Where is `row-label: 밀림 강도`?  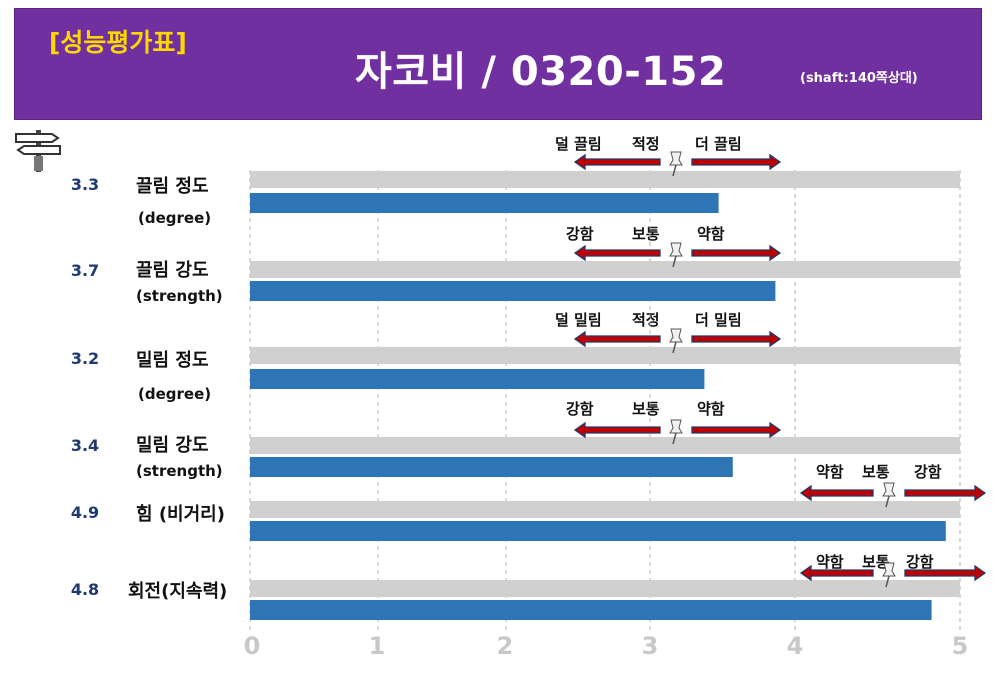
row-label: 밀림 강도 is located at coordinates (172, 445).